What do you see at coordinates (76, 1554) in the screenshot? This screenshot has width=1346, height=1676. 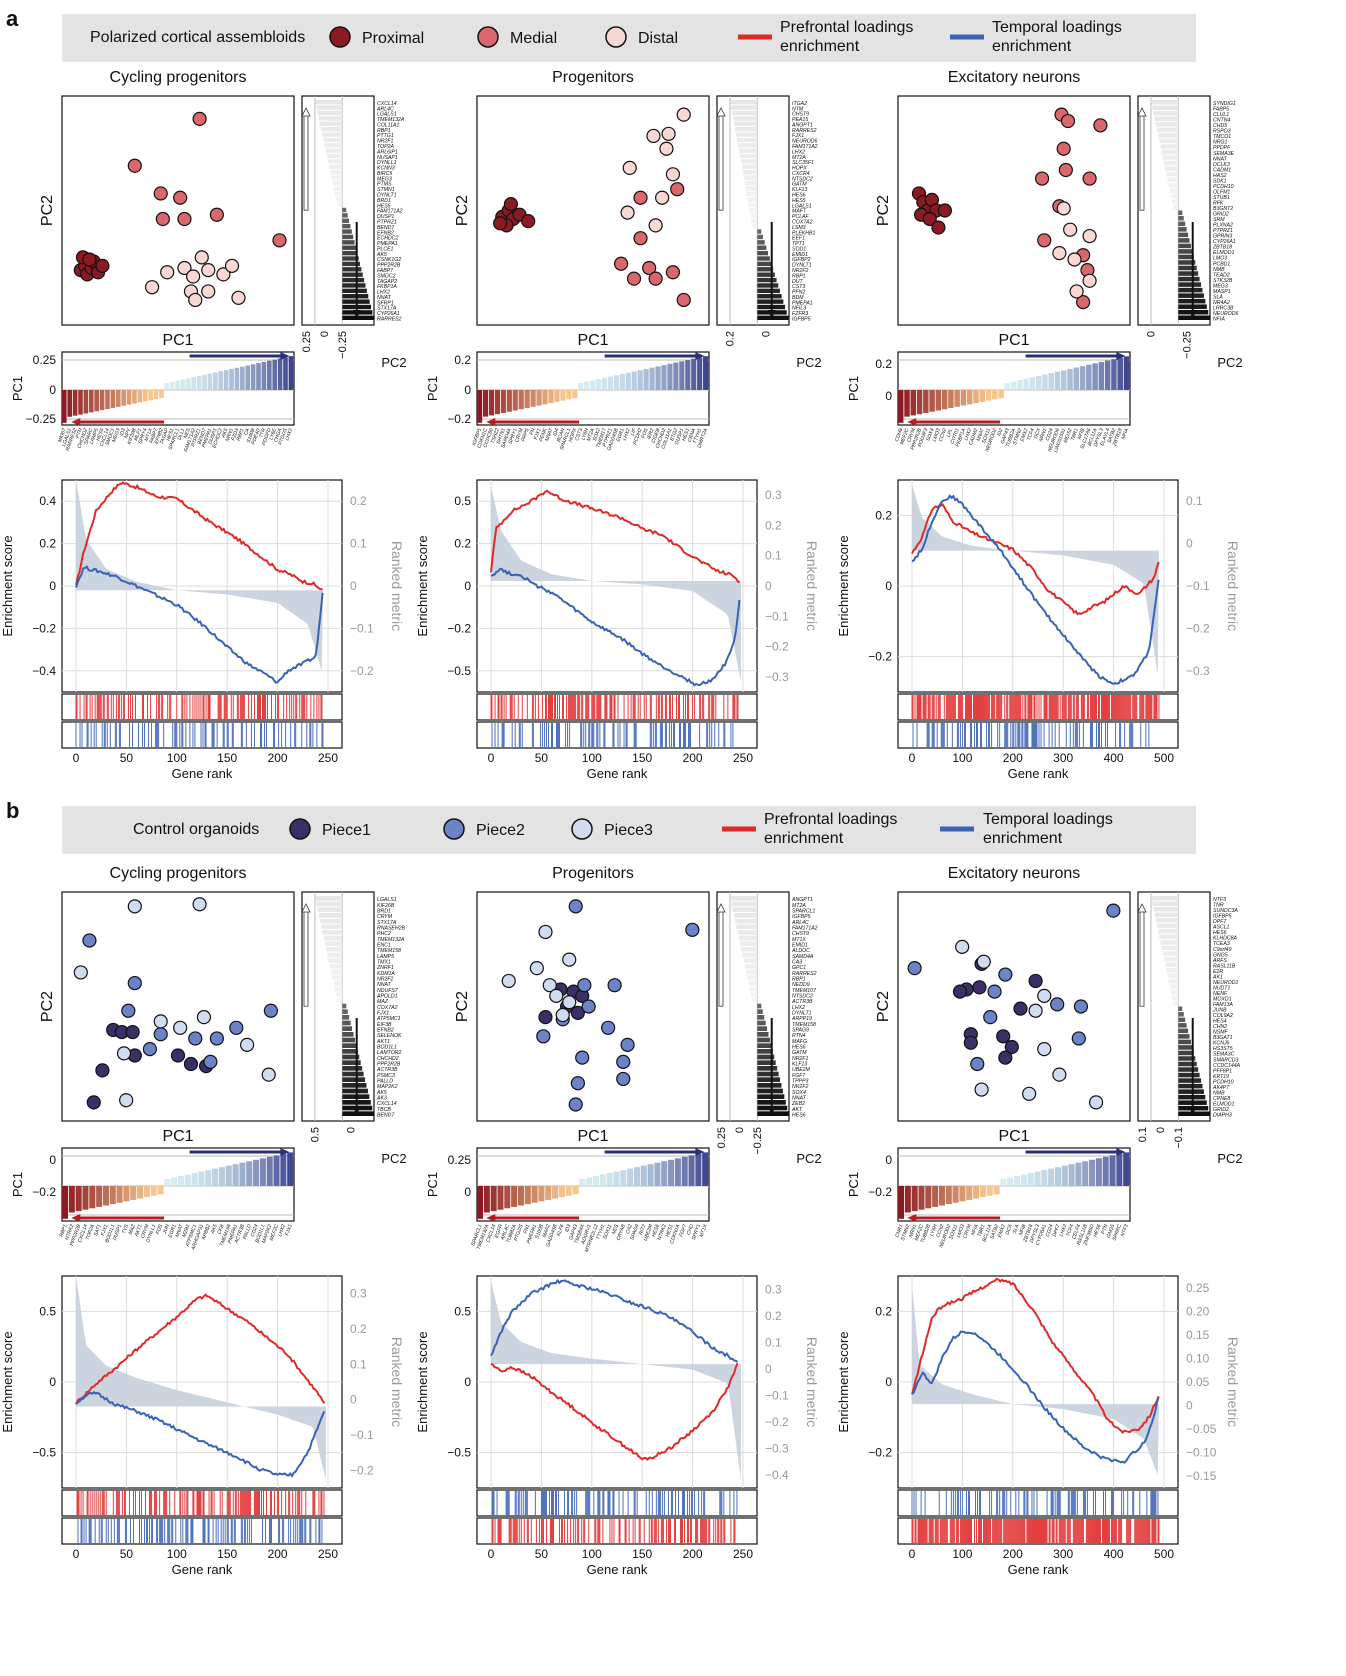 I see `gsea-xtick: 0` at bounding box center [76, 1554].